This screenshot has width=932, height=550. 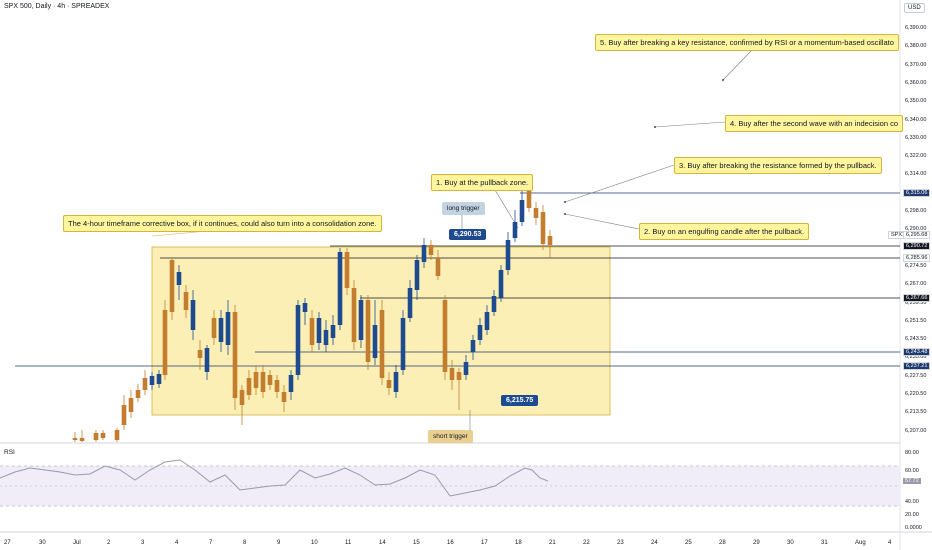 What do you see at coordinates (382, 543) in the screenshot?
I see `time-tick: 14` at bounding box center [382, 543].